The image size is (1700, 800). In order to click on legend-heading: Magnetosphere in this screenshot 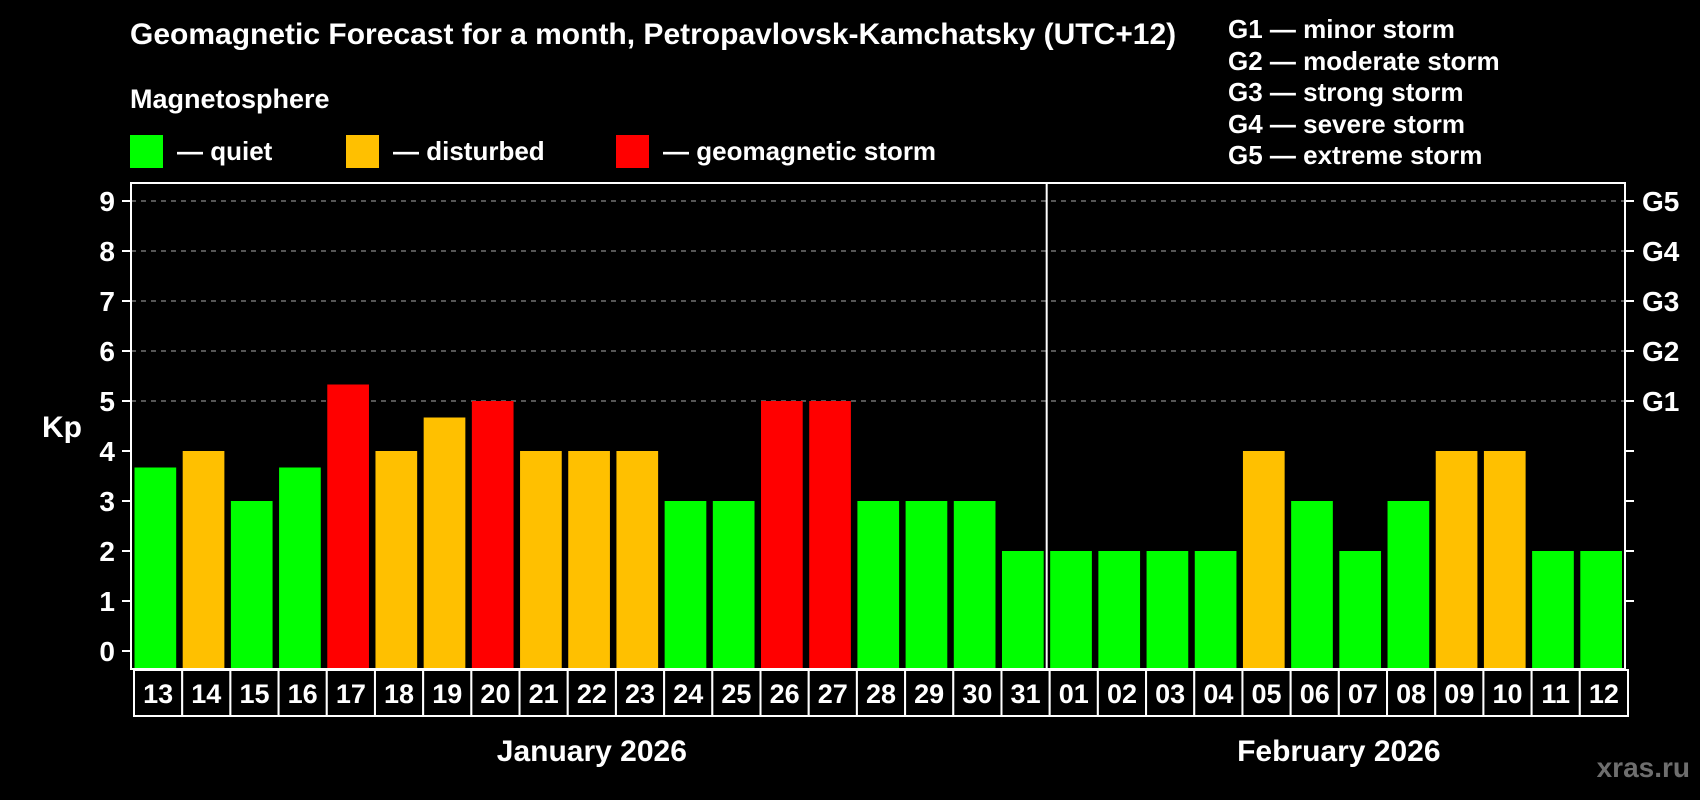, I will do `click(230, 99)`.